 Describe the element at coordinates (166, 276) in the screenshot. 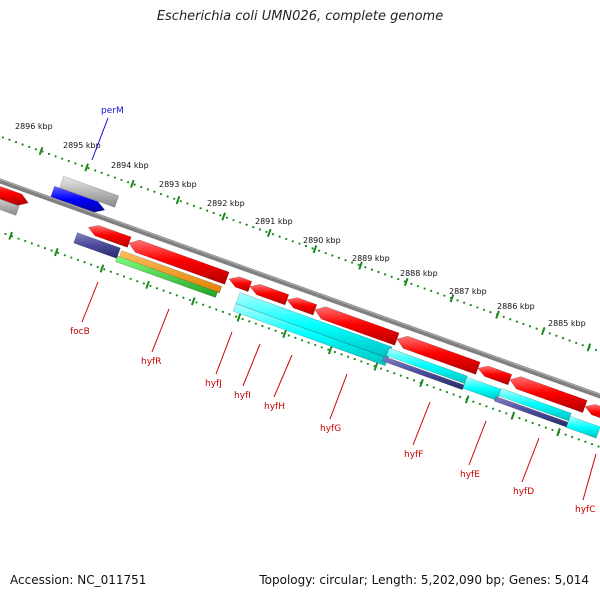

I see `gene-green` at that location.